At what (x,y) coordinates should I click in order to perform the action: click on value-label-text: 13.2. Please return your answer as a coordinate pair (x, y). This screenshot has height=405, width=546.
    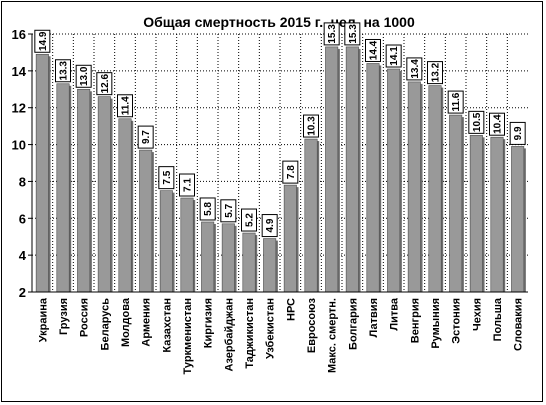
    Looking at the image, I should click on (436, 72).